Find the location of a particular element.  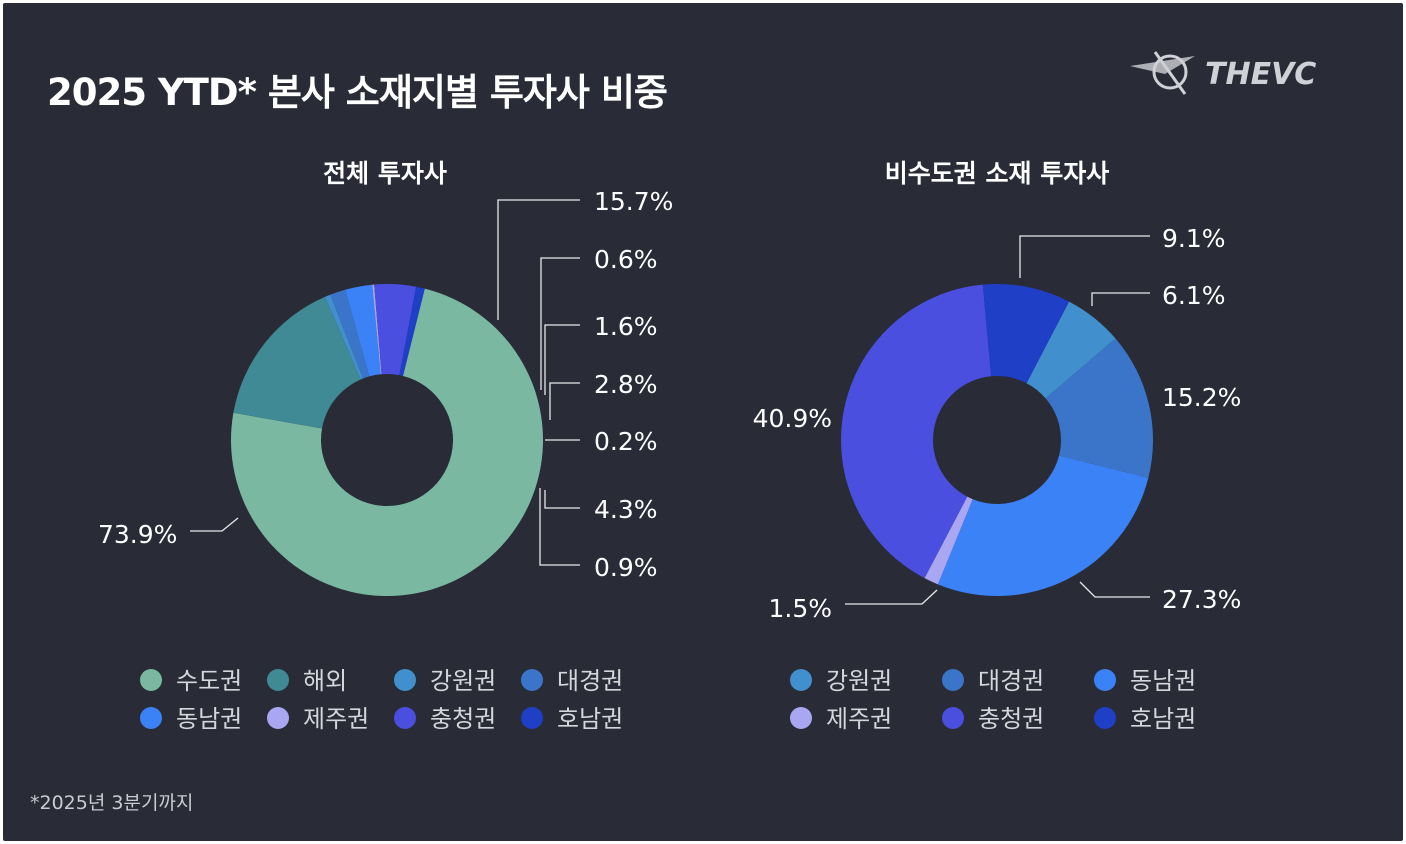

logo-wordmark: THEVC is located at coordinates (1260, 74).